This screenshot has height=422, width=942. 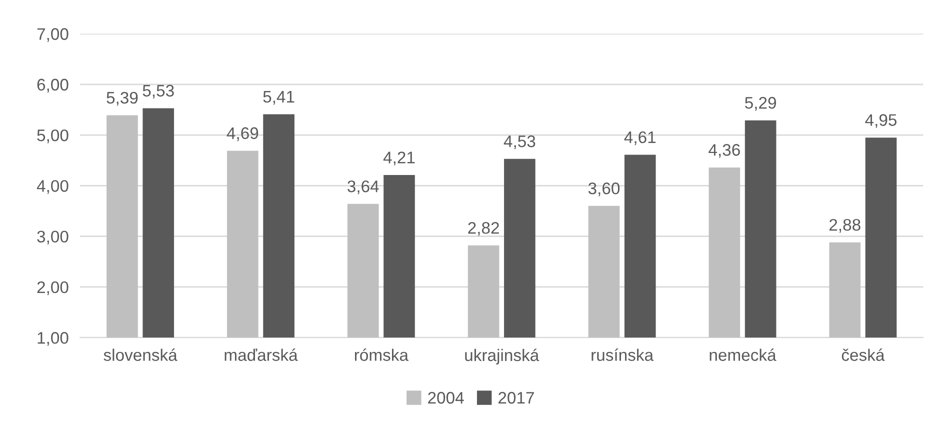 What do you see at coordinates (158, 91) in the screenshot?
I see `data-label: 5,53` at bounding box center [158, 91].